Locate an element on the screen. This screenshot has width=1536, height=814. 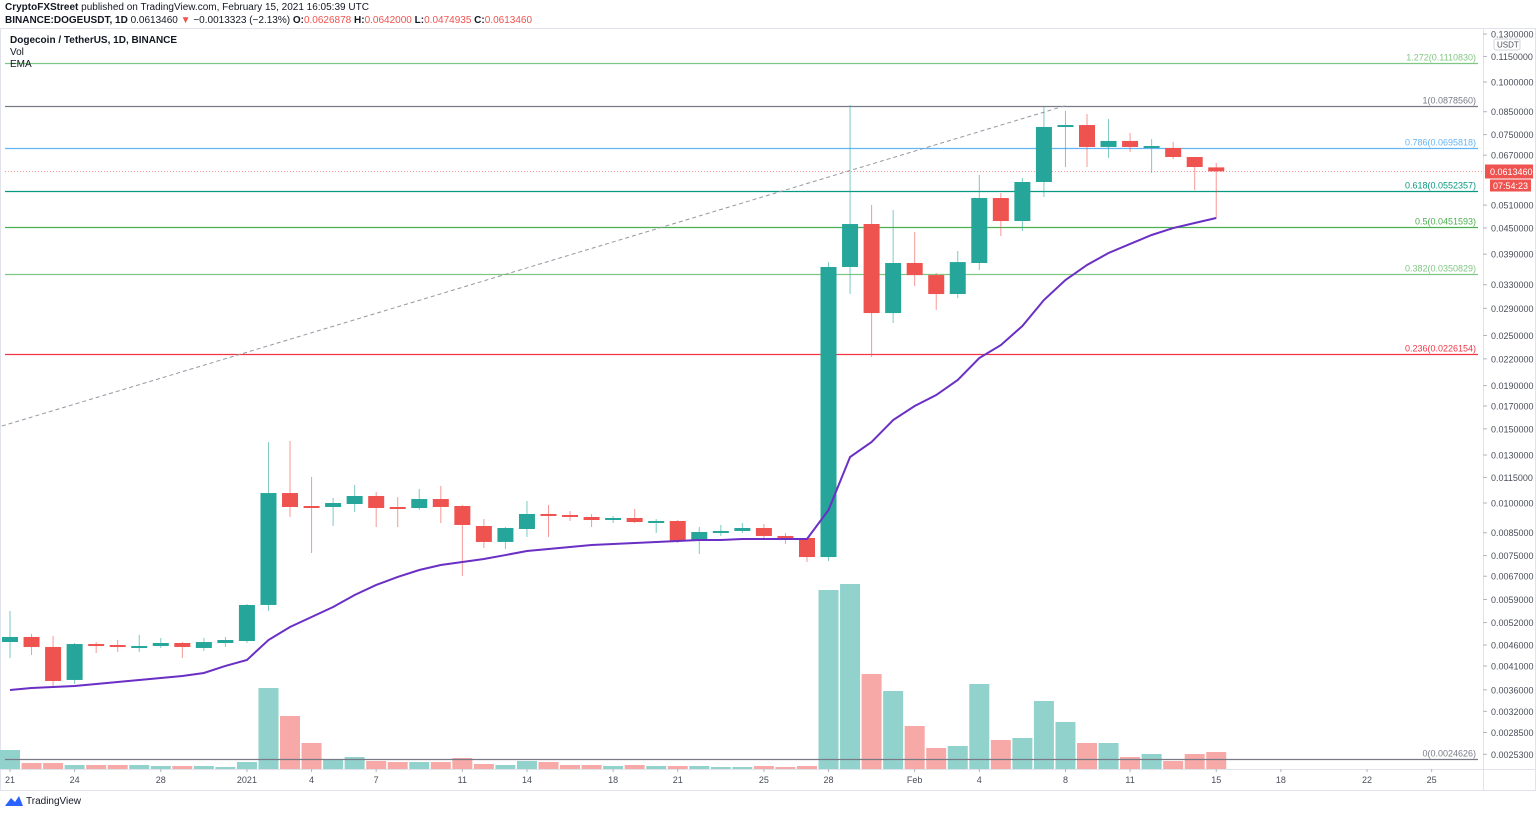
last-price-label: 0.0613460 is located at coordinates (1511, 172).